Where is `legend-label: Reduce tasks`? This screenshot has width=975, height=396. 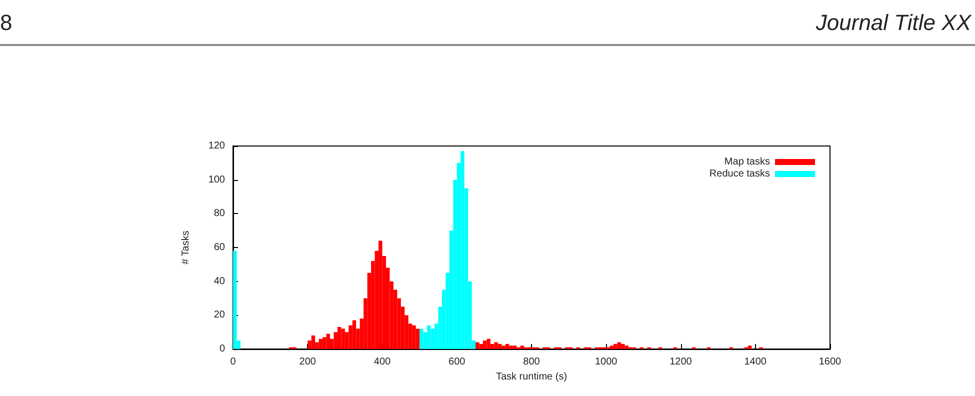
legend-label: Reduce tasks is located at coordinates (739, 174).